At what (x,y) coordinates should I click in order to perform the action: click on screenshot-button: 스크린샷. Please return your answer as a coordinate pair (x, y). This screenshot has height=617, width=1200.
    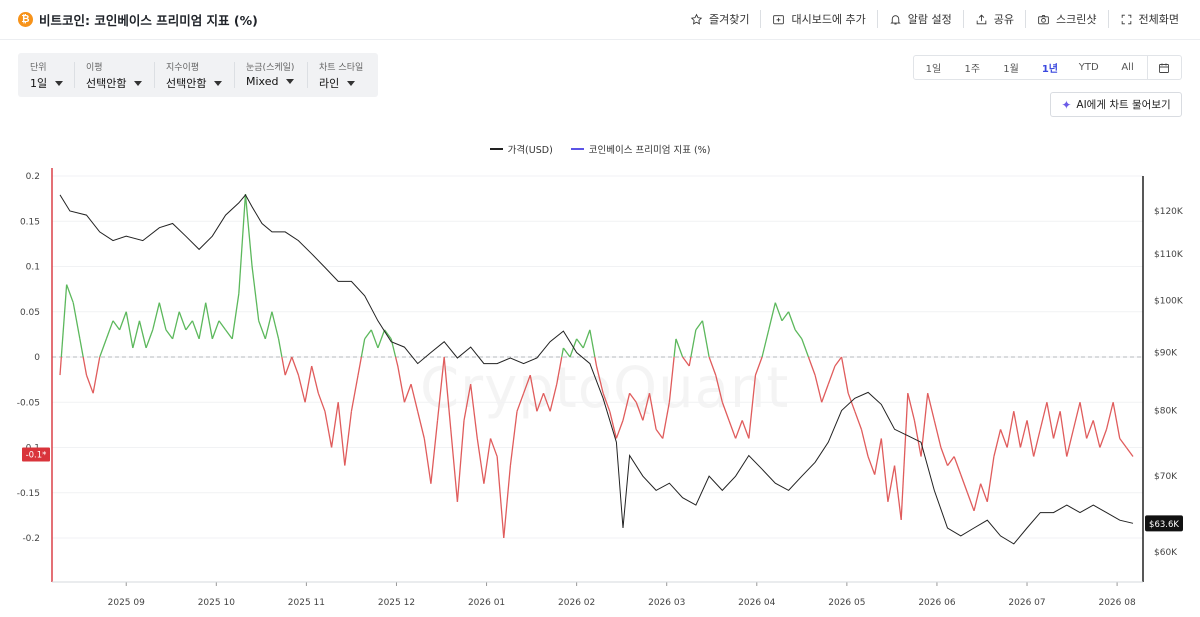
    Looking at the image, I should click on (1066, 19).